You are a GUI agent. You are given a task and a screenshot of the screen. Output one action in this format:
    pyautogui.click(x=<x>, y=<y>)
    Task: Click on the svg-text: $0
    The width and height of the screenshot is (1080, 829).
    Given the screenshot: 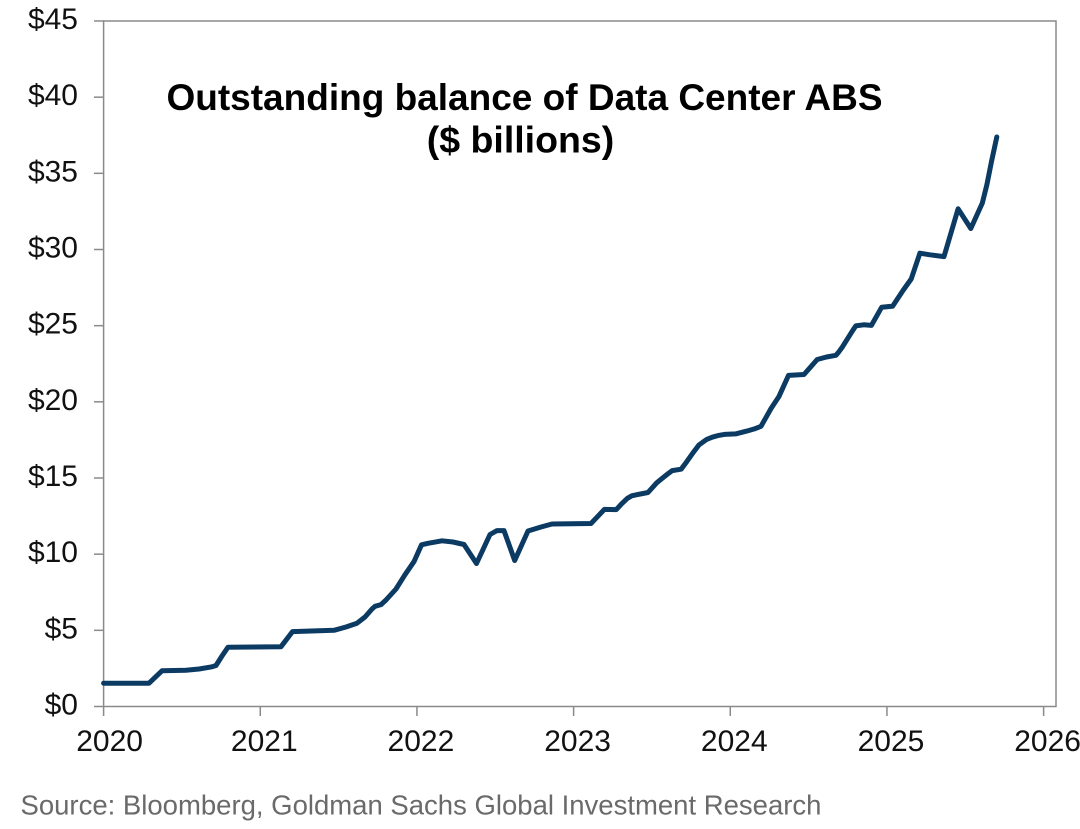 What is the action you would take?
    pyautogui.click(x=61, y=705)
    